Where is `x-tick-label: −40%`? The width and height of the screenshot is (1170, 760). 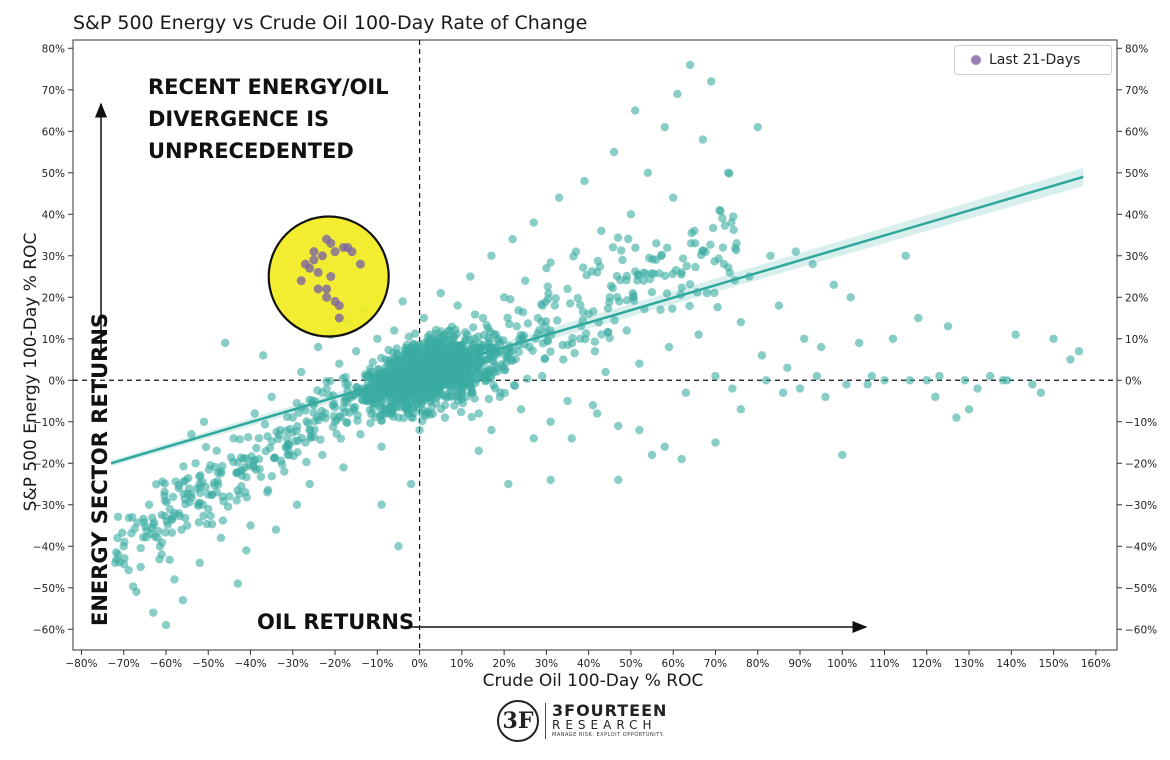
x-tick-label: −40% is located at coordinates (250, 664).